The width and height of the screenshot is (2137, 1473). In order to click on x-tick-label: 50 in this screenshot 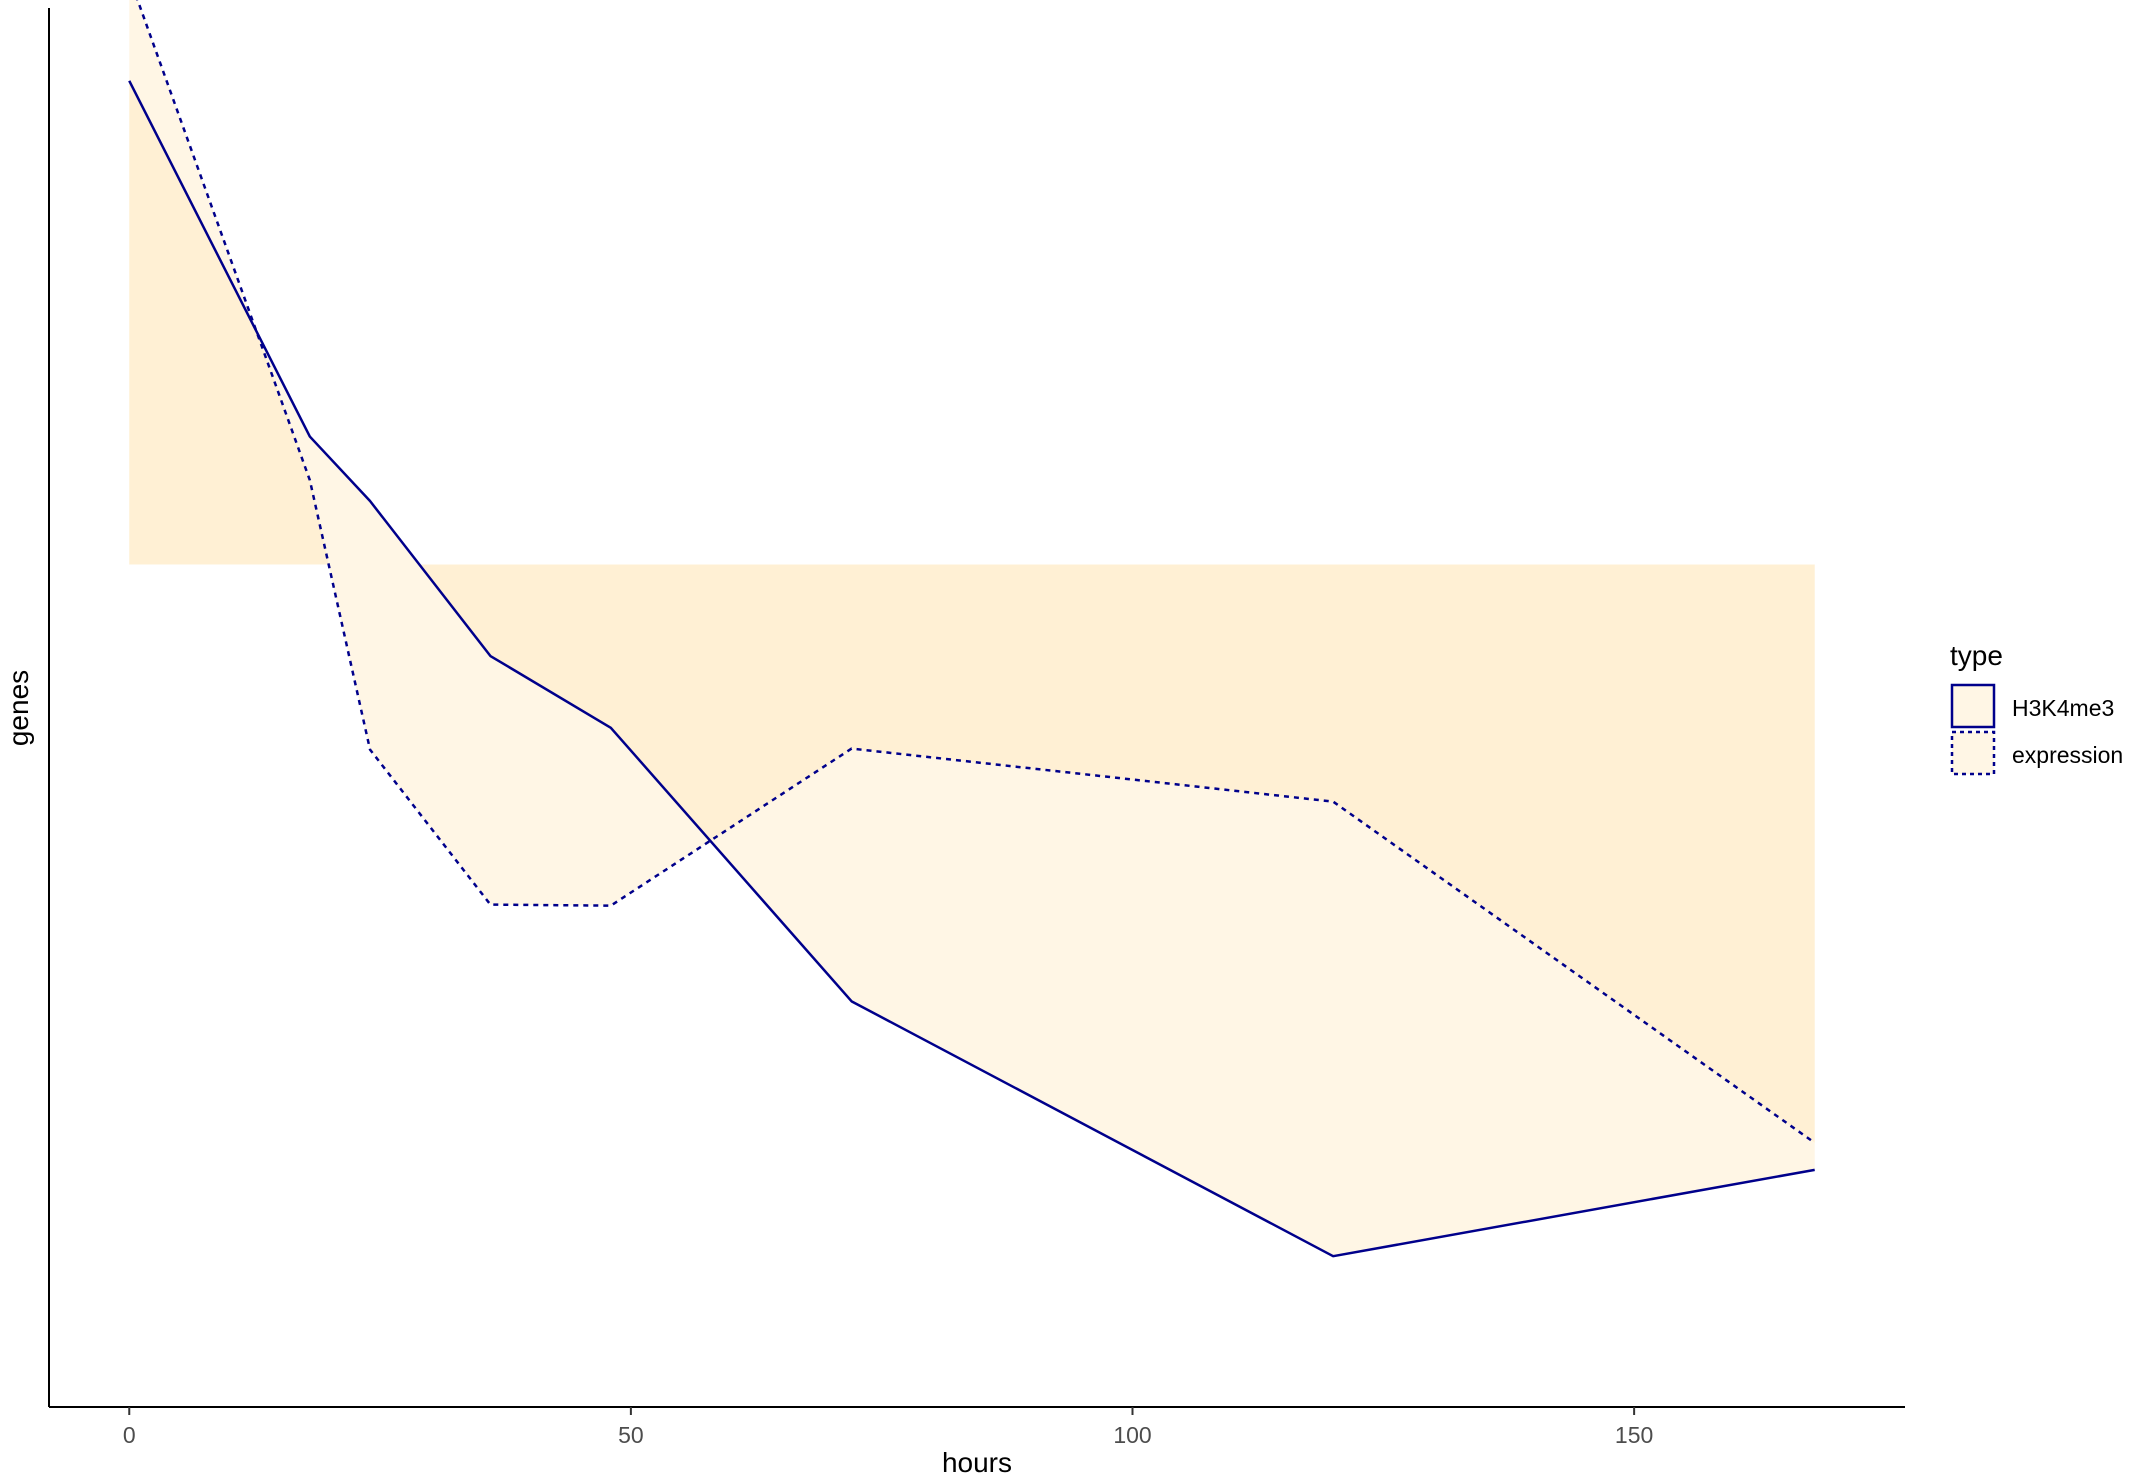, I will do `click(631, 1435)`.